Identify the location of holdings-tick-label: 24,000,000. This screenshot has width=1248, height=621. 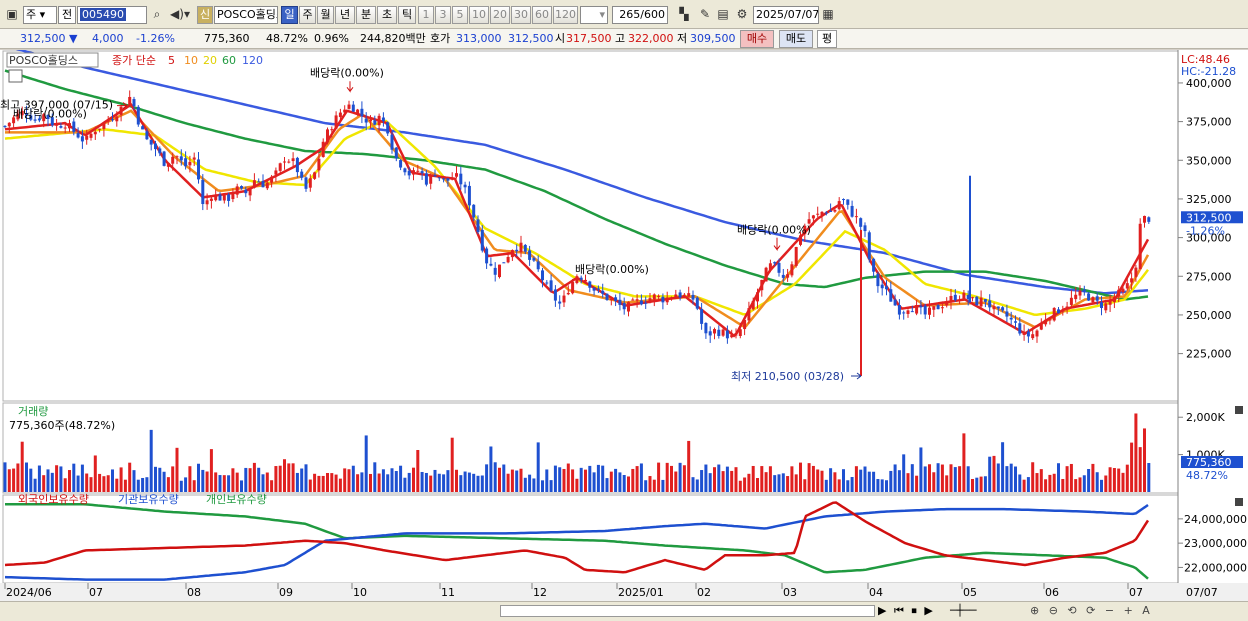
(1215, 519).